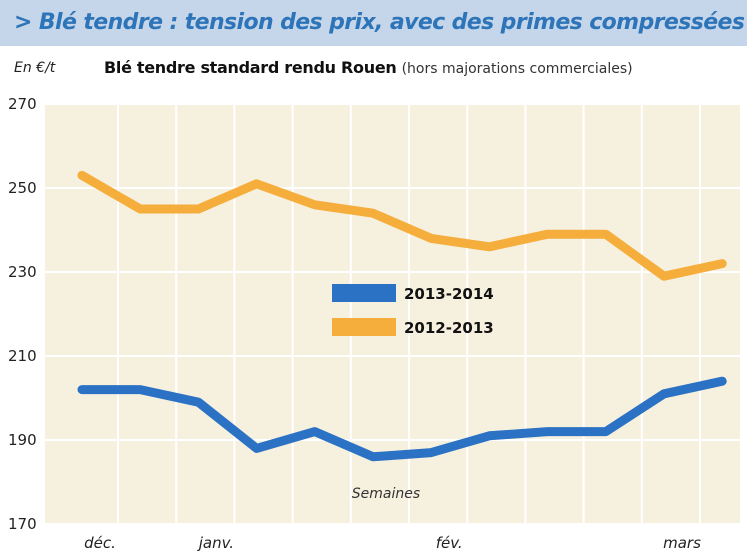 The image size is (747, 559). Describe the element at coordinates (22, 440) in the screenshot. I see `y-tick-label: 190` at that location.